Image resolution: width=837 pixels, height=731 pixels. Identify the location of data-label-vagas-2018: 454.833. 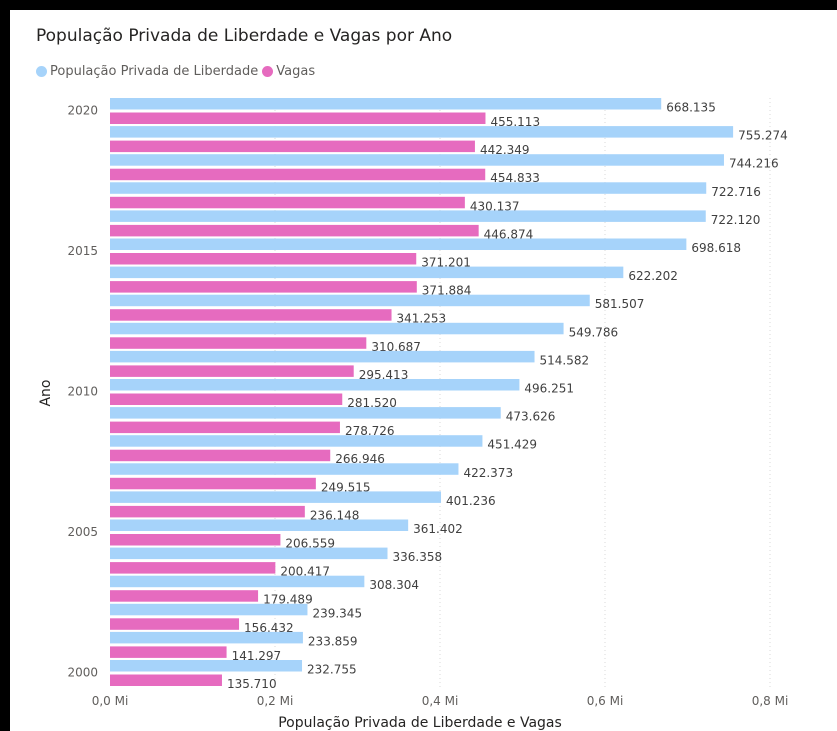
(515, 178).